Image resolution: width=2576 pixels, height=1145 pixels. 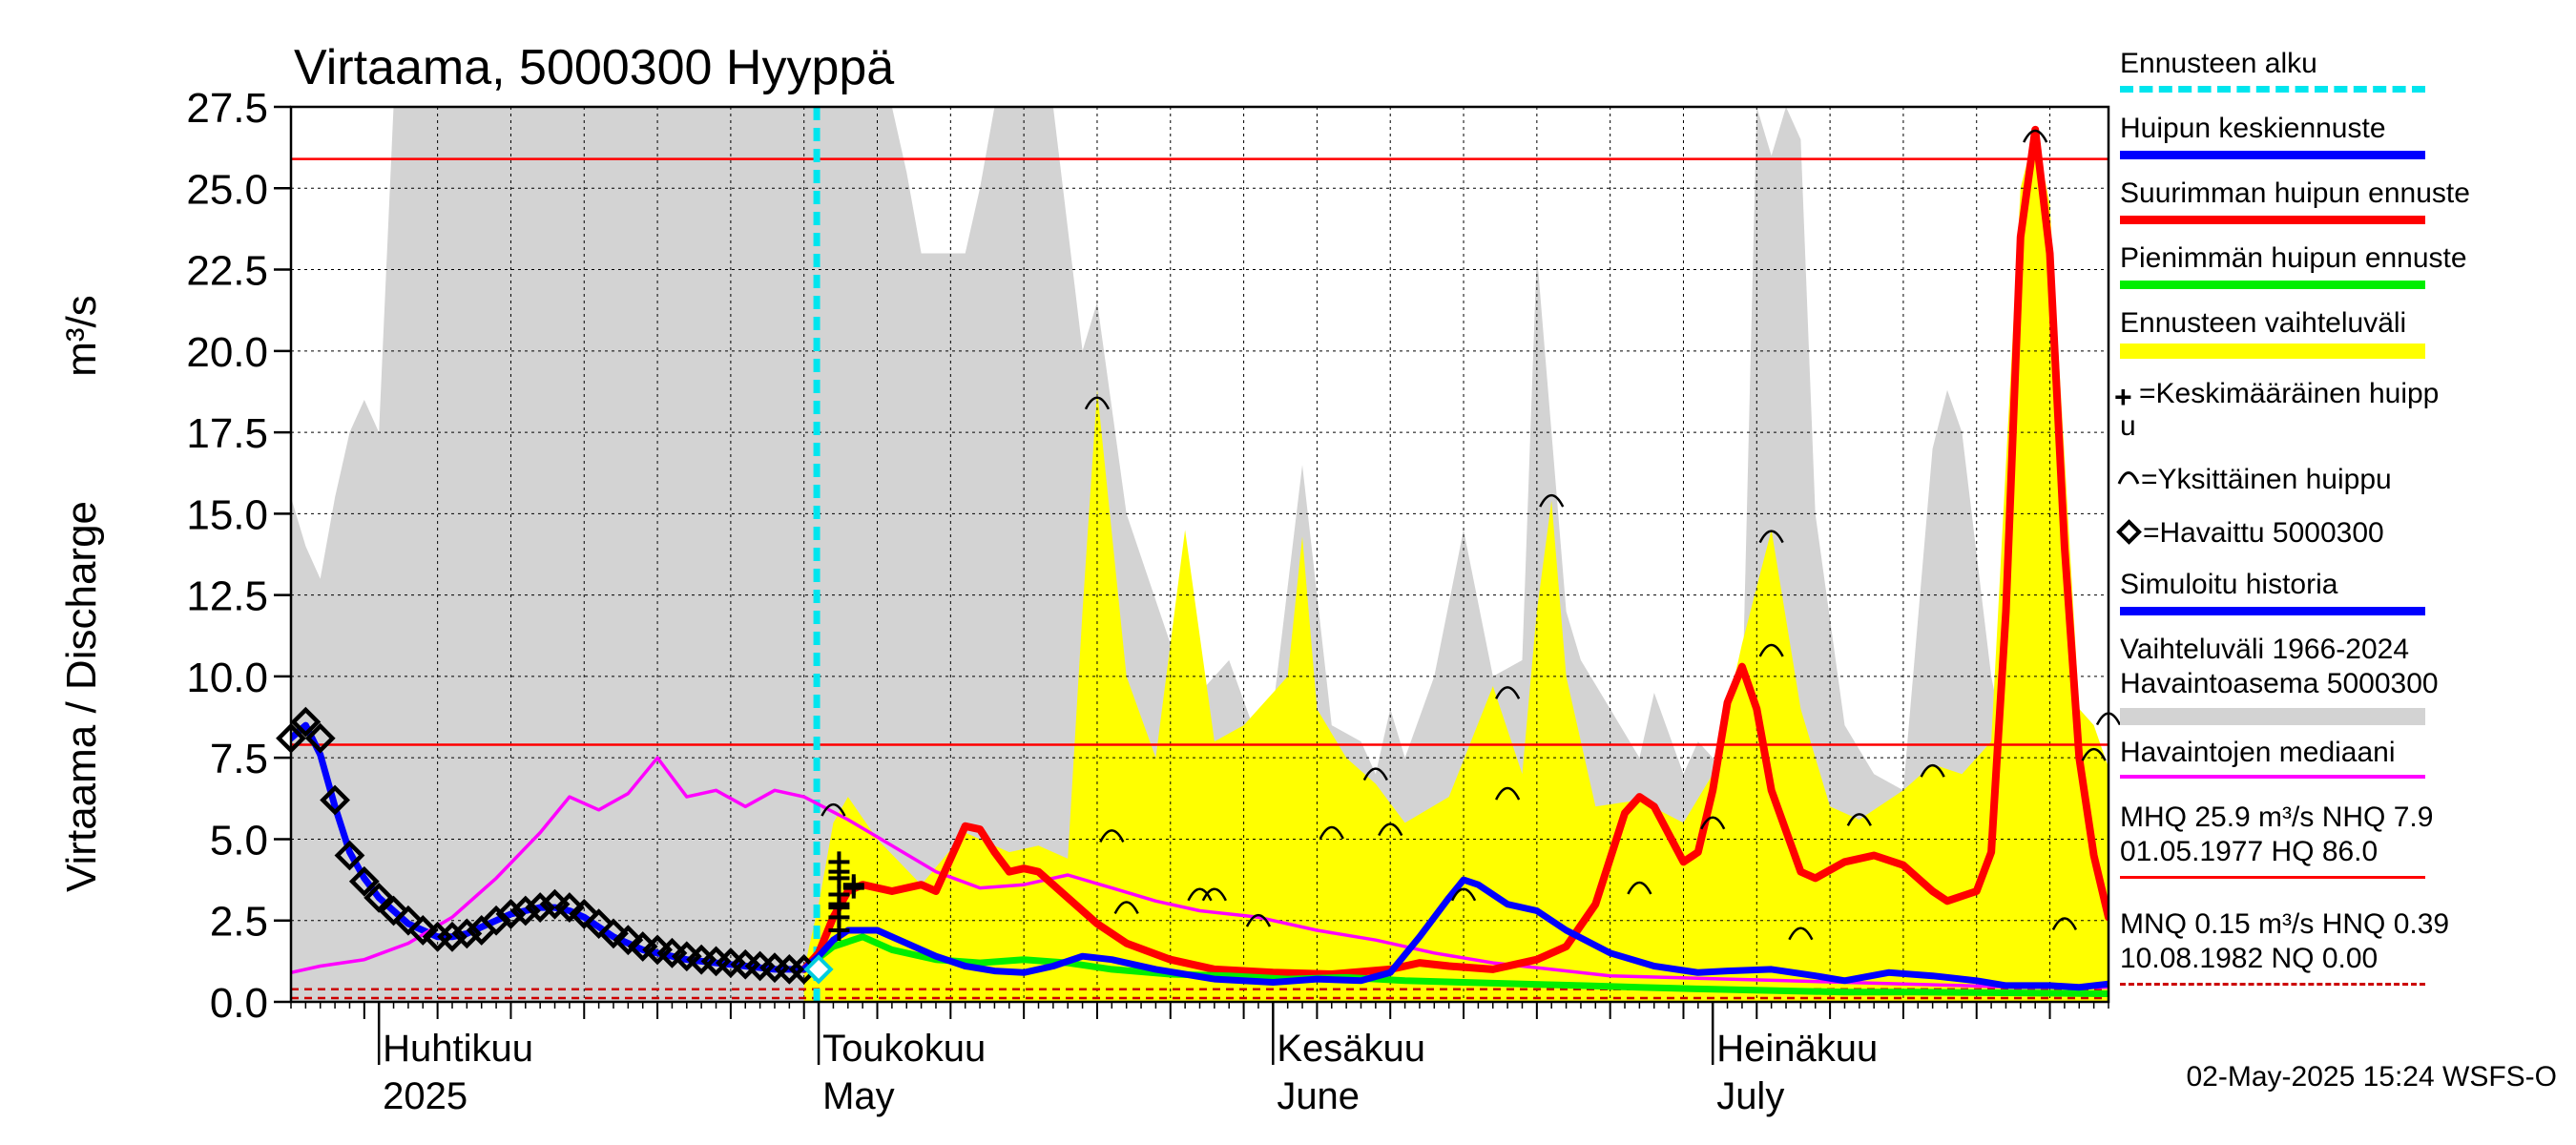 What do you see at coordinates (227, 514) in the screenshot?
I see `y-tick-label: 15.0` at bounding box center [227, 514].